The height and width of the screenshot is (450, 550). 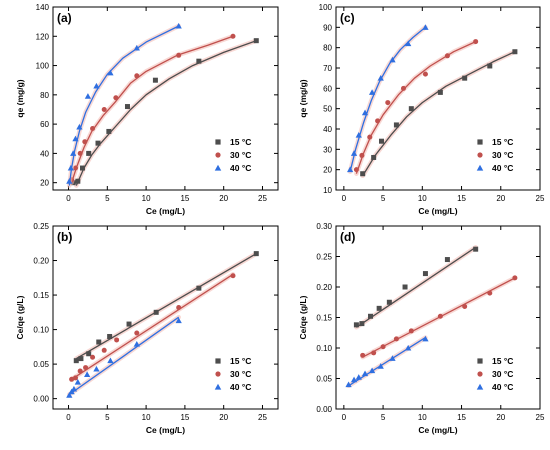 I want to click on panel-label-a: (a), so click(x=64, y=18).